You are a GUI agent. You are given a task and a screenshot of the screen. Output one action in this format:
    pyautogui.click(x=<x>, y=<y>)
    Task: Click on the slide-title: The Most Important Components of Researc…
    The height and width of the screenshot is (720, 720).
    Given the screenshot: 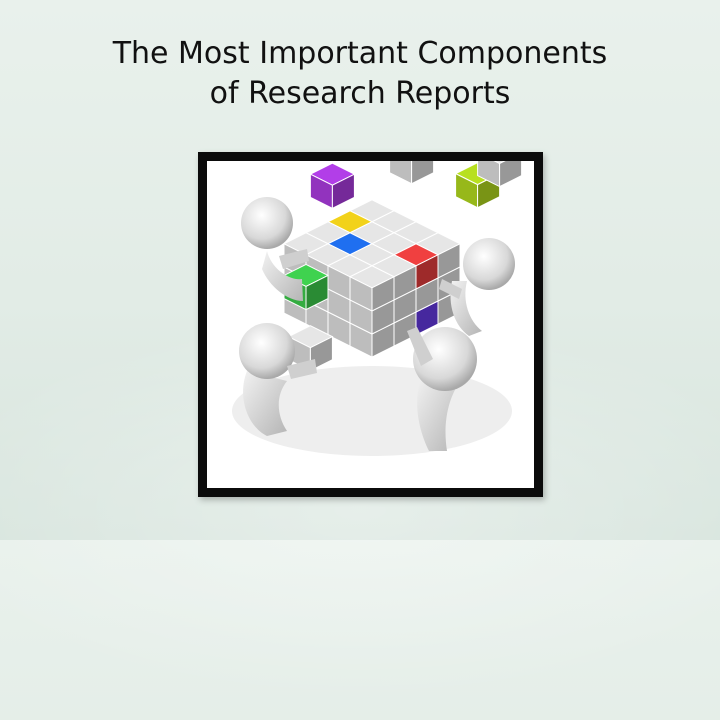 What is the action you would take?
    pyautogui.click(x=360, y=74)
    